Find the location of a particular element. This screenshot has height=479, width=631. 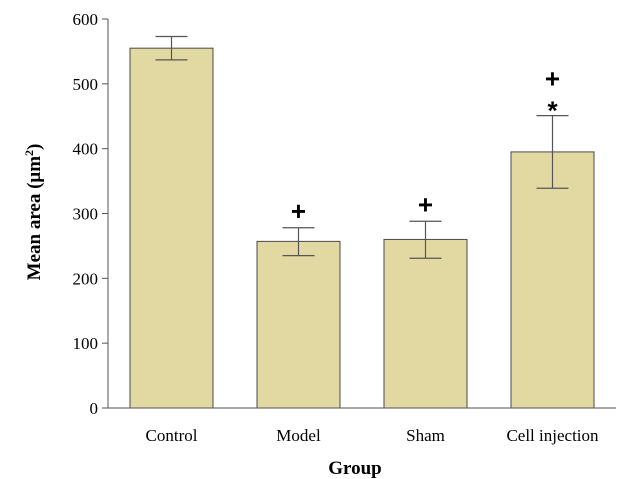

significance-asterisk: * is located at coordinates (552, 111).